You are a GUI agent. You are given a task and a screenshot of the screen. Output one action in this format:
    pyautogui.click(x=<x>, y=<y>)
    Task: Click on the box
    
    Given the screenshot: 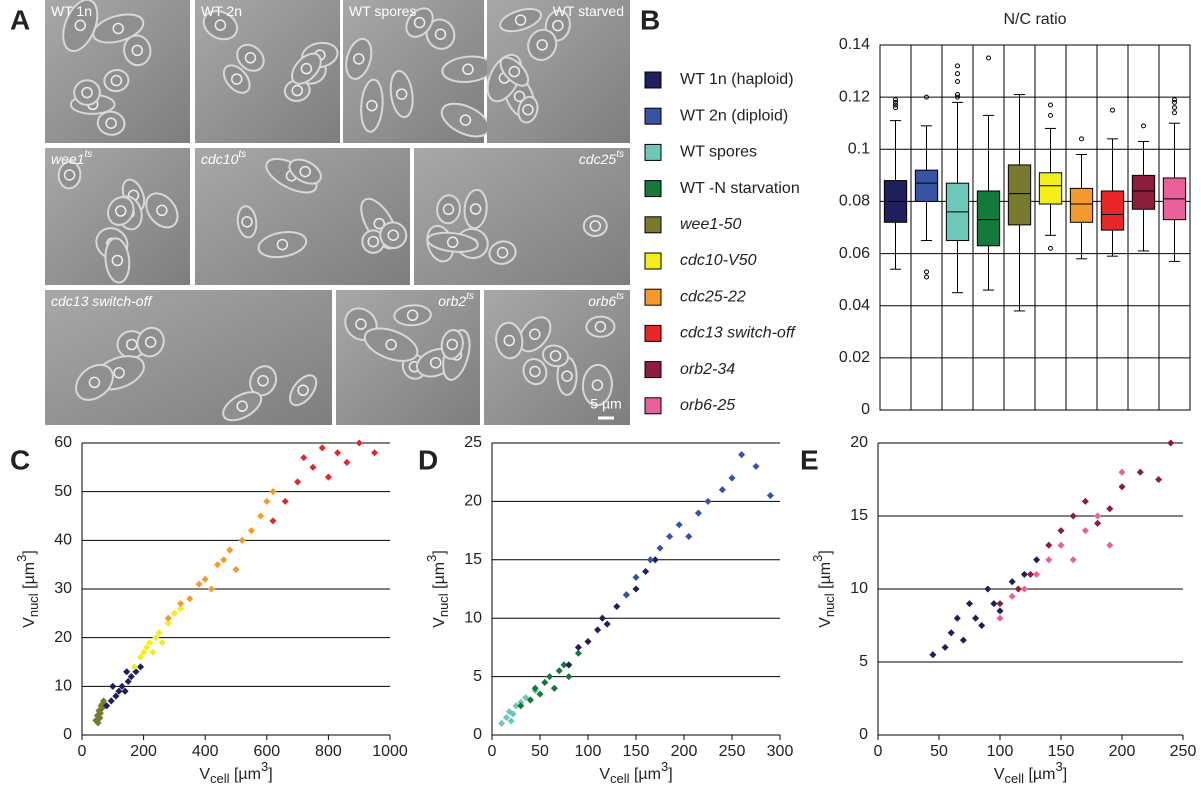 What is the action you would take?
    pyautogui.click(x=1143, y=192)
    